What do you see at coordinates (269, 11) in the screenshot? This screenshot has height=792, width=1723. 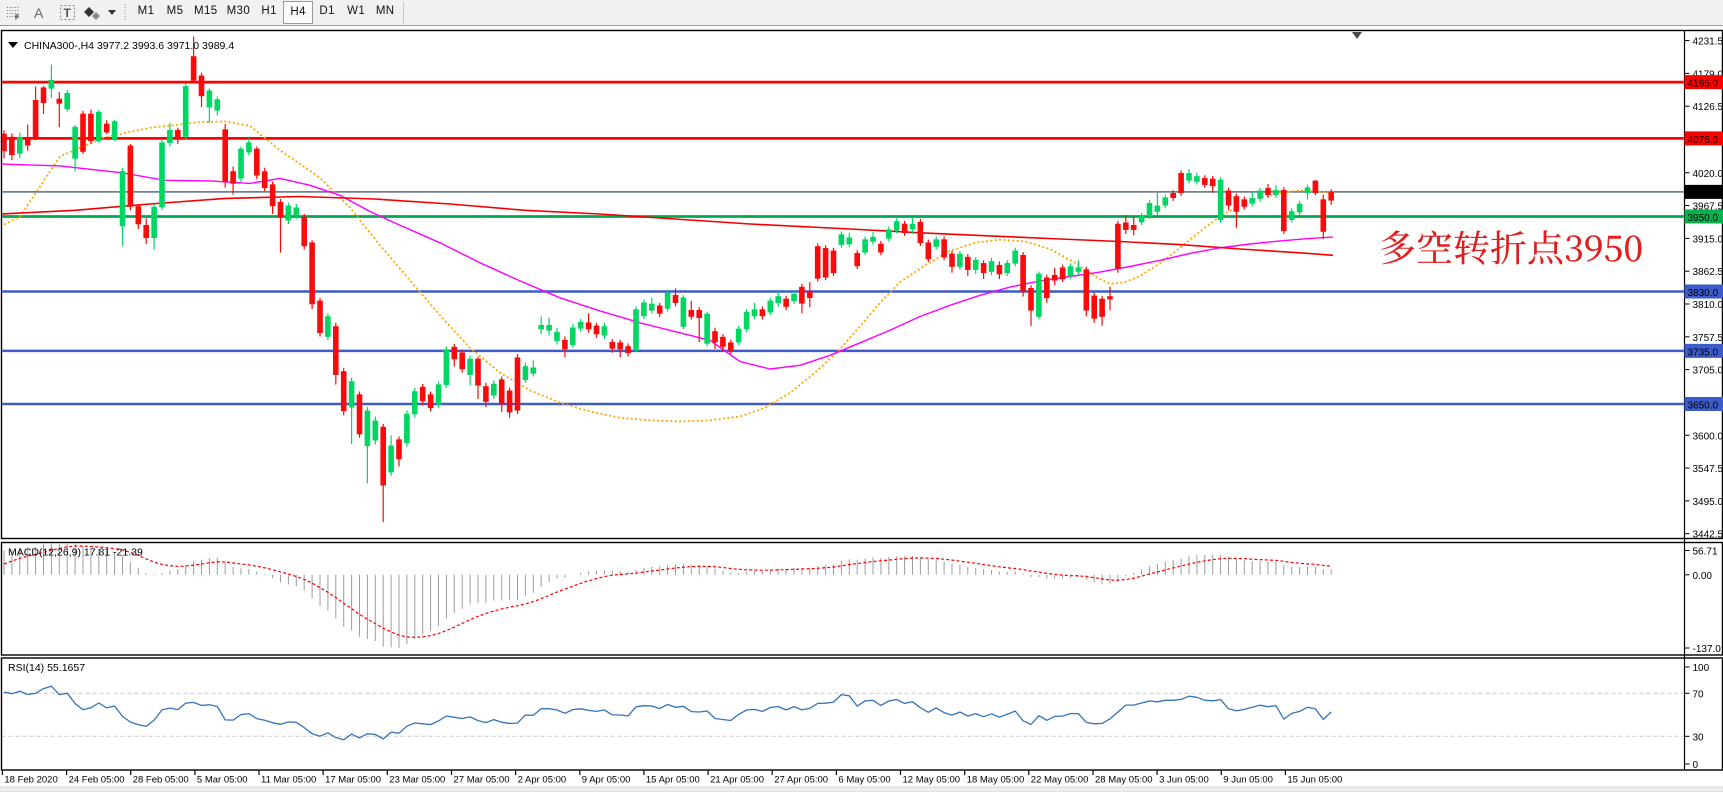 I see `timeframe-button-h1: H1` at bounding box center [269, 11].